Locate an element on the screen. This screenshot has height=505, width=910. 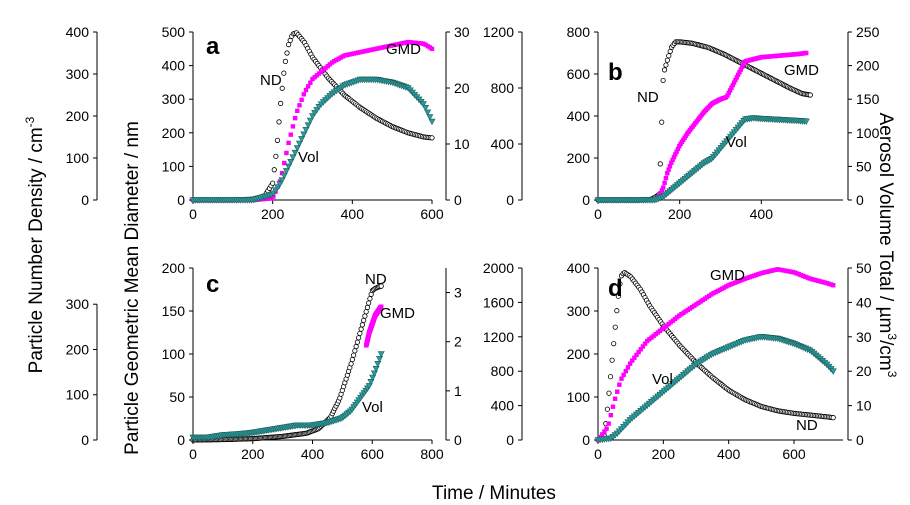
x-tick-label: 200 is located at coordinates (680, 214).